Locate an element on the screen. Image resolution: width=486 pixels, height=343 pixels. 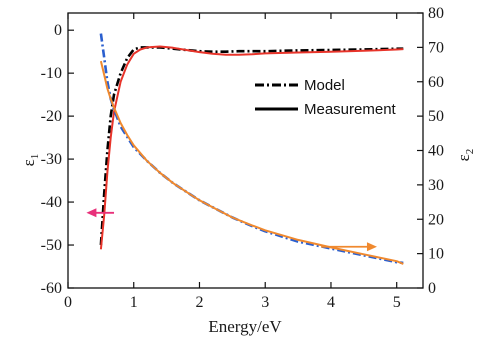
svg-text: ε1 is located at coordinates (30, 160).